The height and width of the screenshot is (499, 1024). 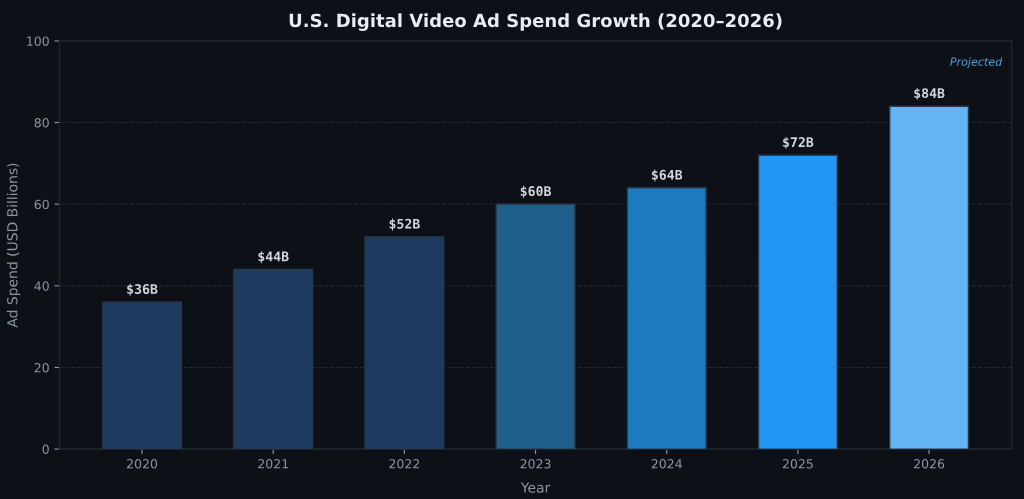 What do you see at coordinates (976, 62) in the screenshot?
I see `annotation: Projected` at bounding box center [976, 62].